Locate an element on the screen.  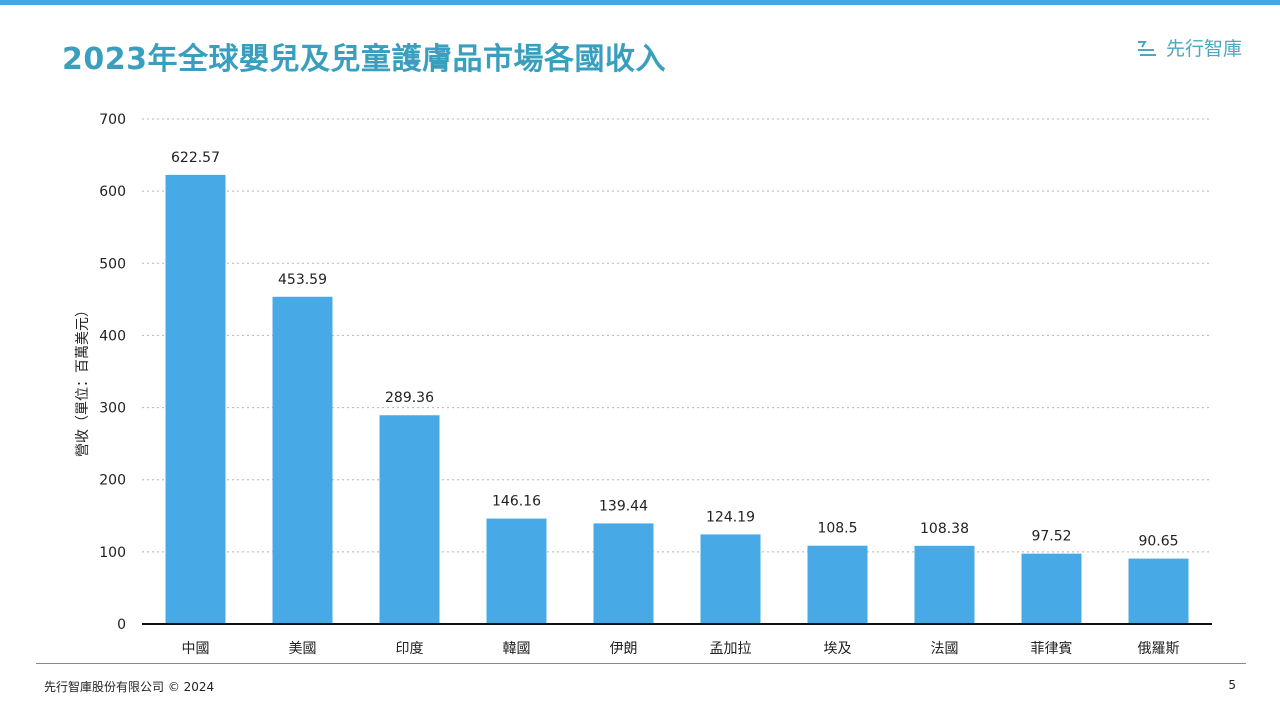
x-tick-label: 美國 is located at coordinates (303, 649).